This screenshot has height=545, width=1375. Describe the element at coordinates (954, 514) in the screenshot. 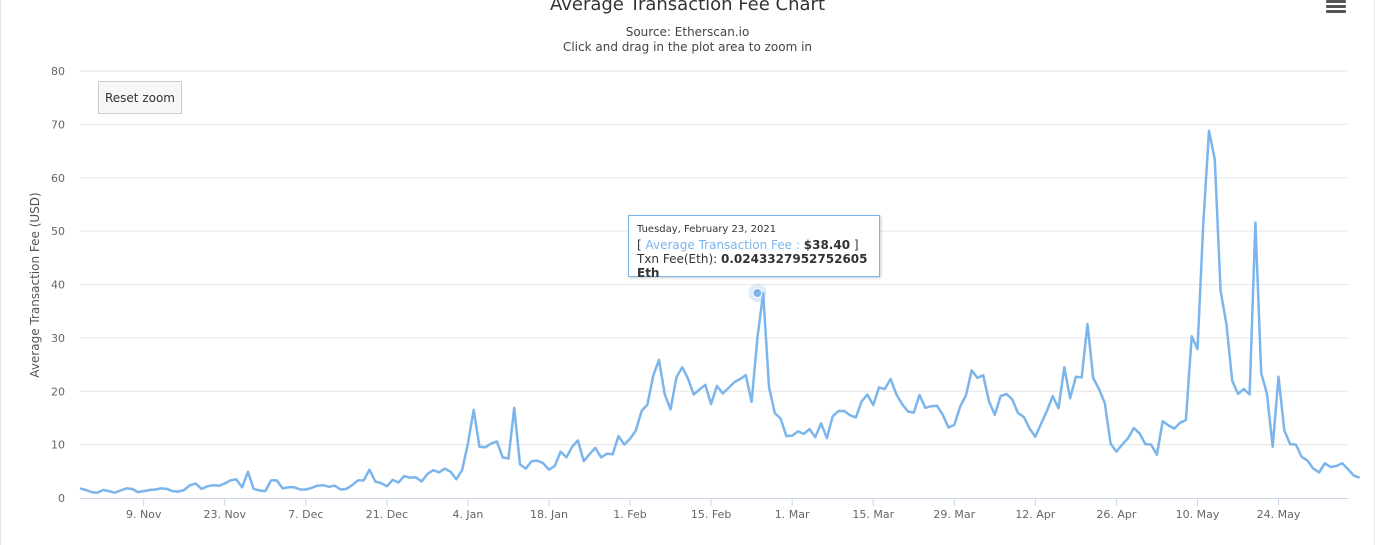

I see `x-tick-label: 29. Mar` at that location.